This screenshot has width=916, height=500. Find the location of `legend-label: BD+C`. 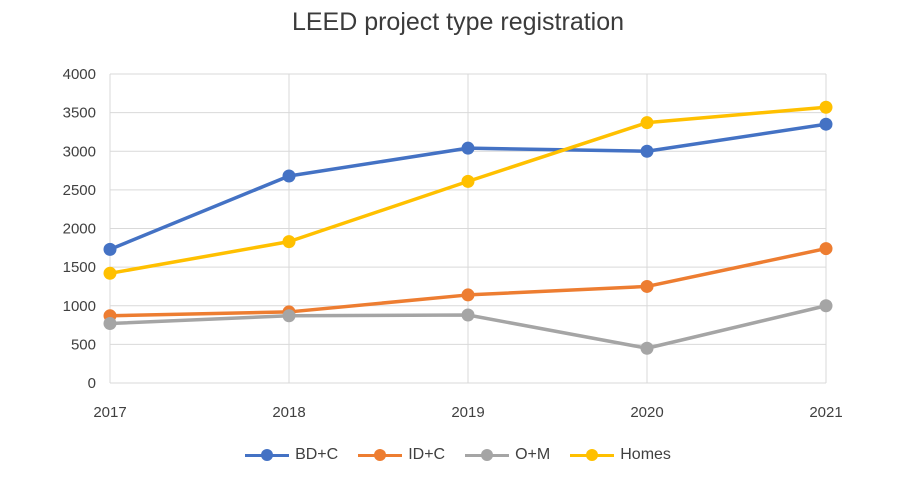

legend-label: BD+C is located at coordinates (317, 454).